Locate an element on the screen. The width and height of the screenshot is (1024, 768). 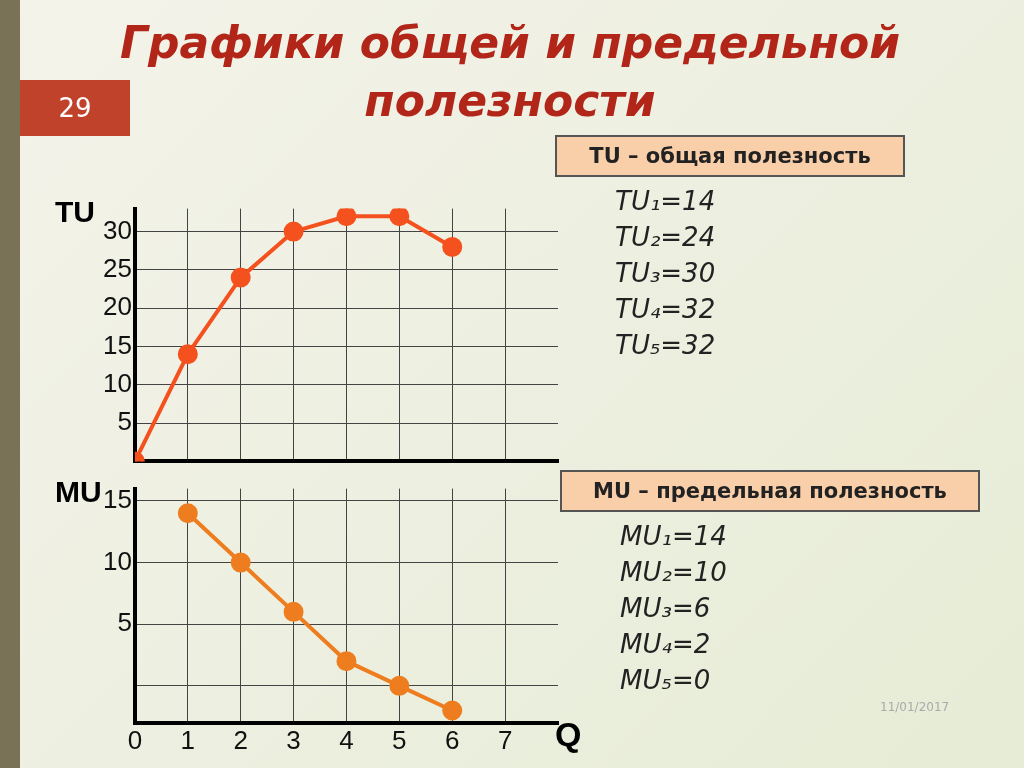
y-axis-title: TU is located at coordinates (75, 212).